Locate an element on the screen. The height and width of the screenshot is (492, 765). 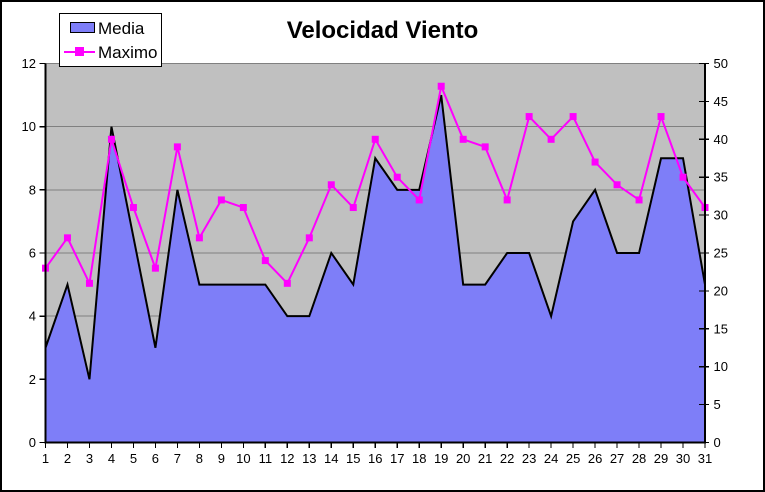
svg-text: 3 is located at coordinates (89, 458).